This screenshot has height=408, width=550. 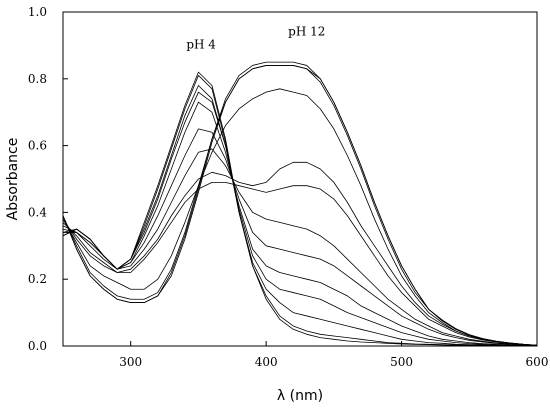 What do you see at coordinates (306, 31) in the screenshot?
I see `annotation-2: pH 12` at bounding box center [306, 31].